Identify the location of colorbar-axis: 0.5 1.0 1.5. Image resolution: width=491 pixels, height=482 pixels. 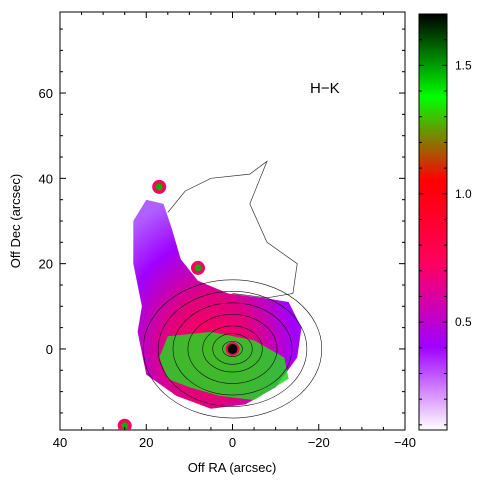
(445, 232).